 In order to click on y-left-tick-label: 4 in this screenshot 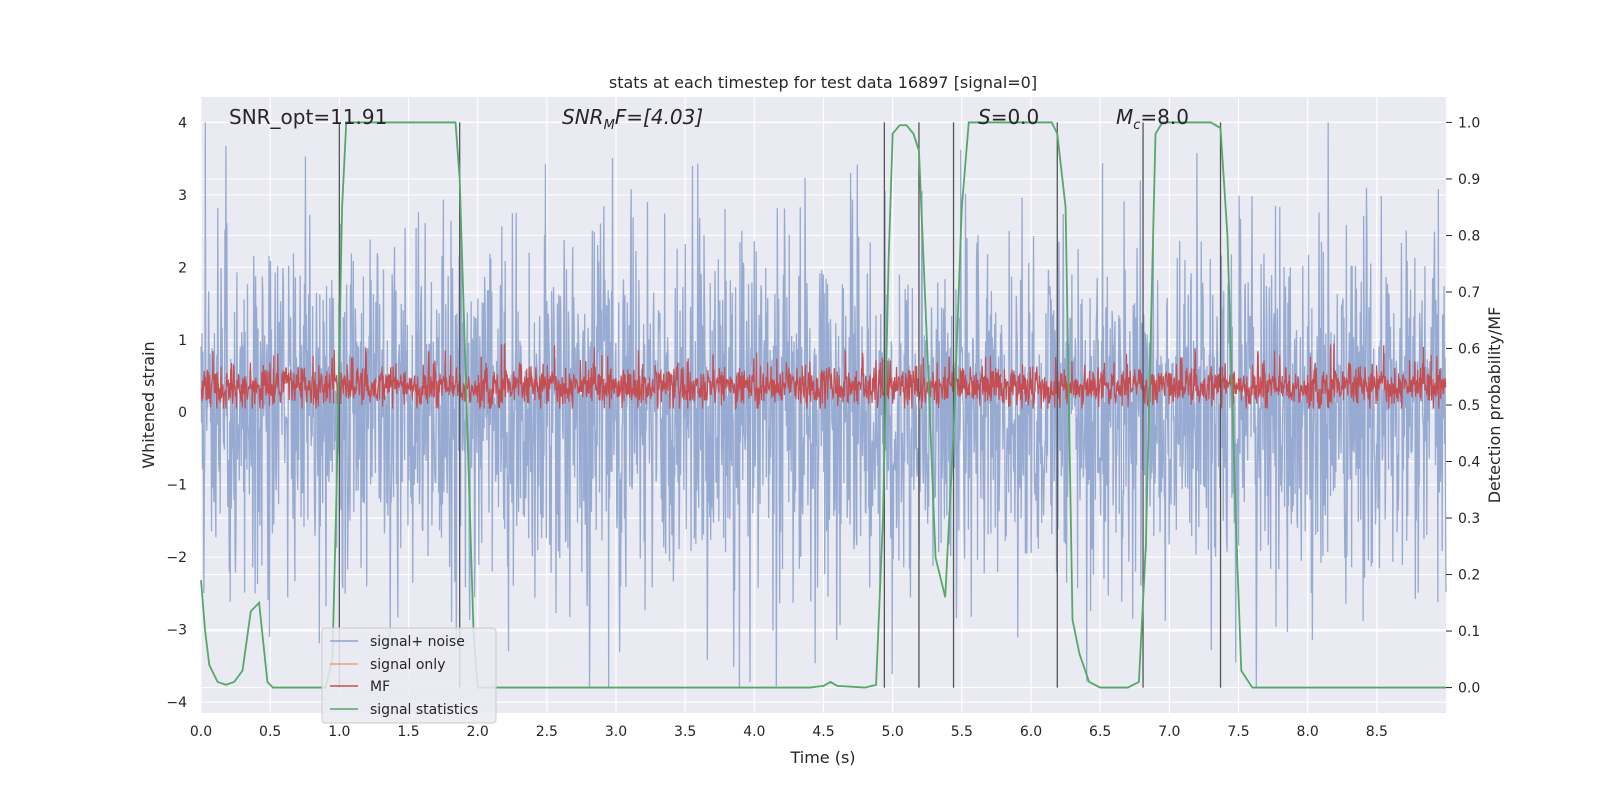, I will do `click(182, 123)`.